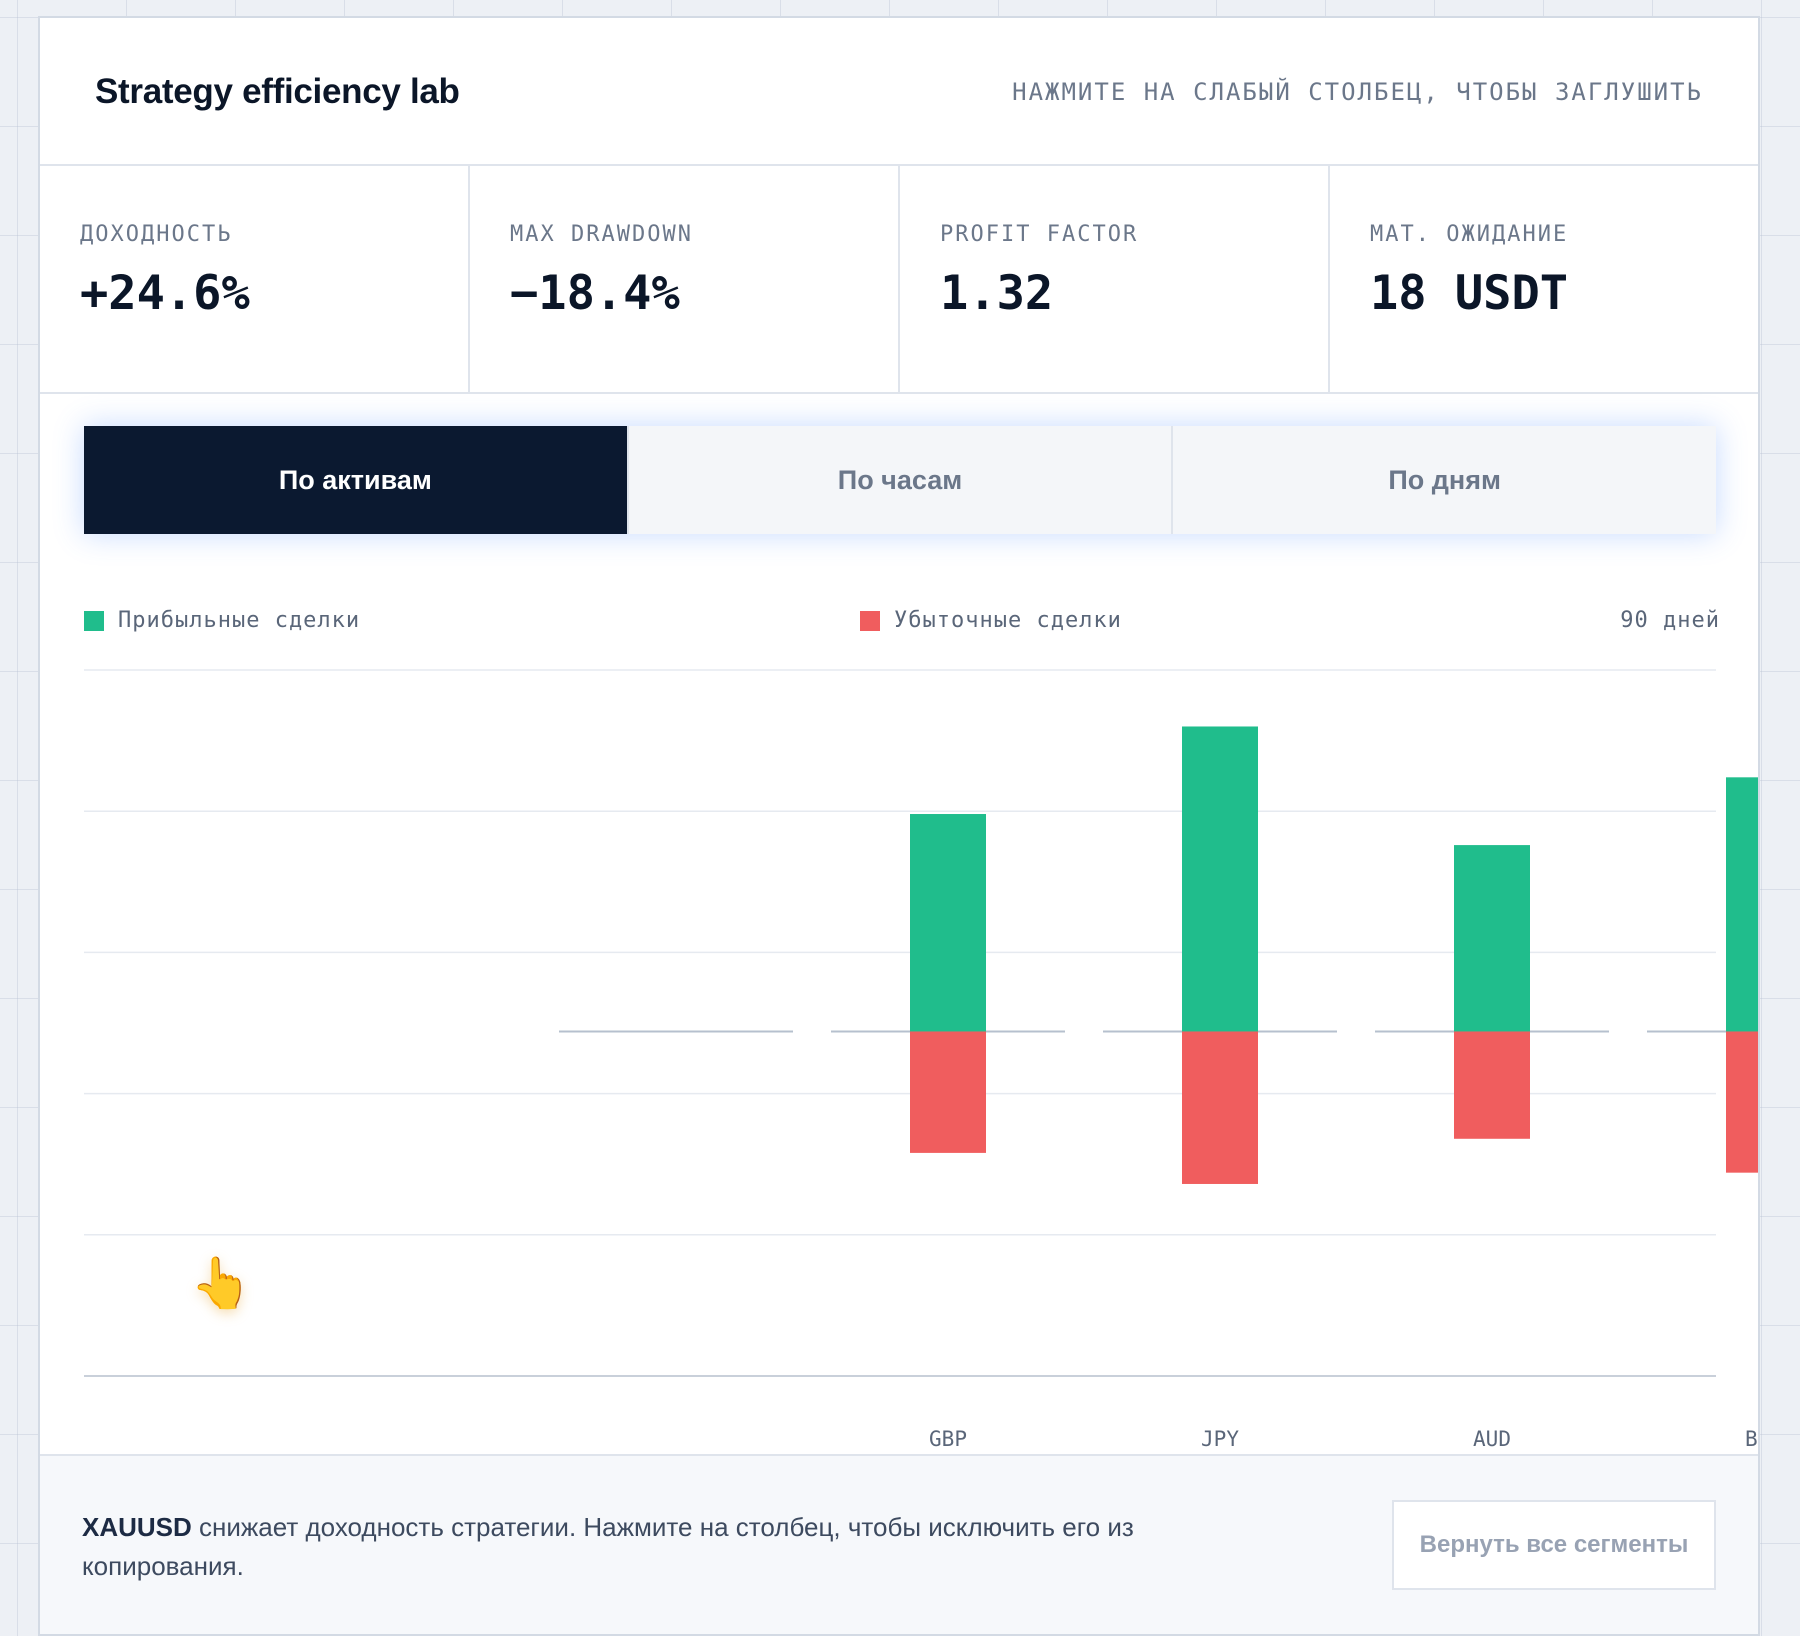 The height and width of the screenshot is (1636, 1800). What do you see at coordinates (595, 293) in the screenshot?
I see `metric-value: −18.4%` at bounding box center [595, 293].